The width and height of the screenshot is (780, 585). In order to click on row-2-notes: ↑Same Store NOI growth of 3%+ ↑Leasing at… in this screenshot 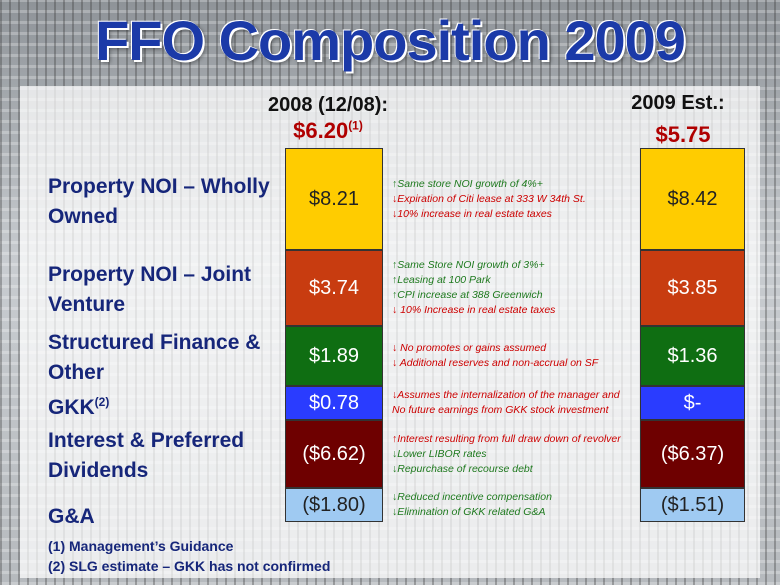, I will do `click(517, 288)`.